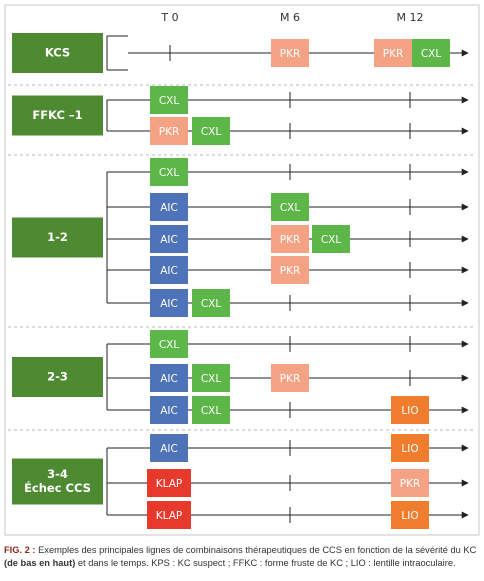  Describe the element at coordinates (410, 17) in the screenshot. I see `column-header: M 12` at that location.